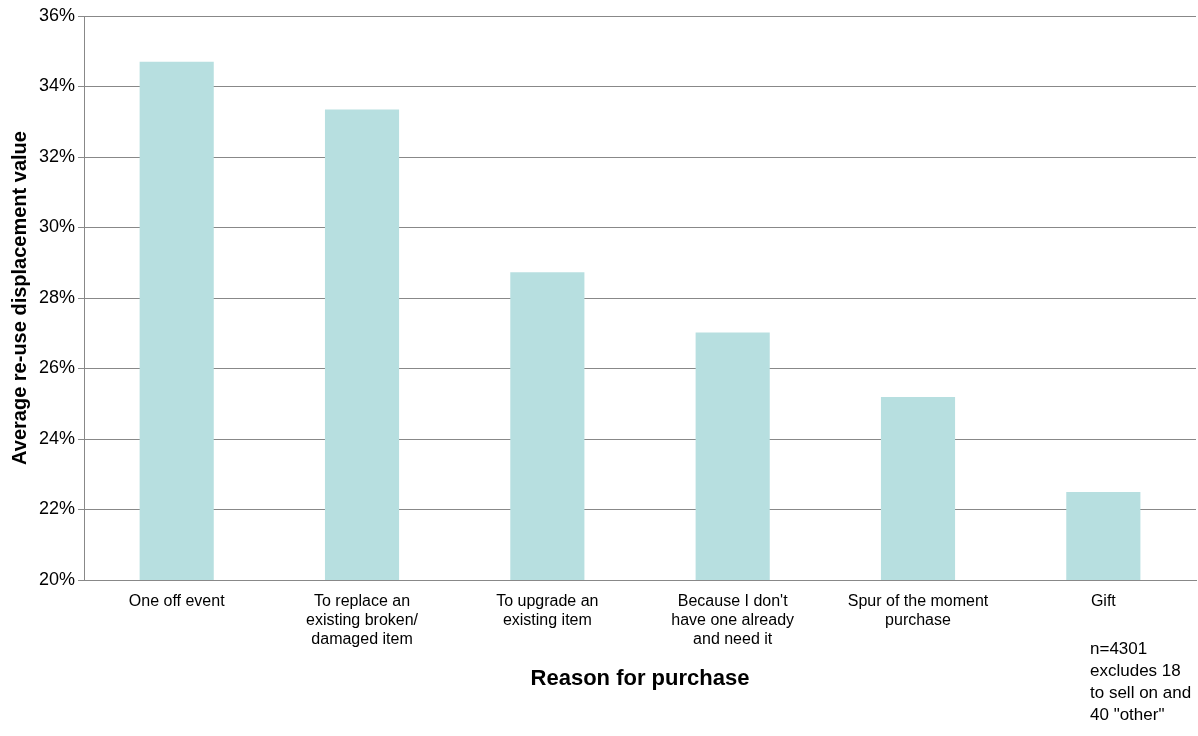 This screenshot has width=1198, height=736. Describe the element at coordinates (57, 155) in the screenshot. I see `y-tick-label: 32%` at that location.